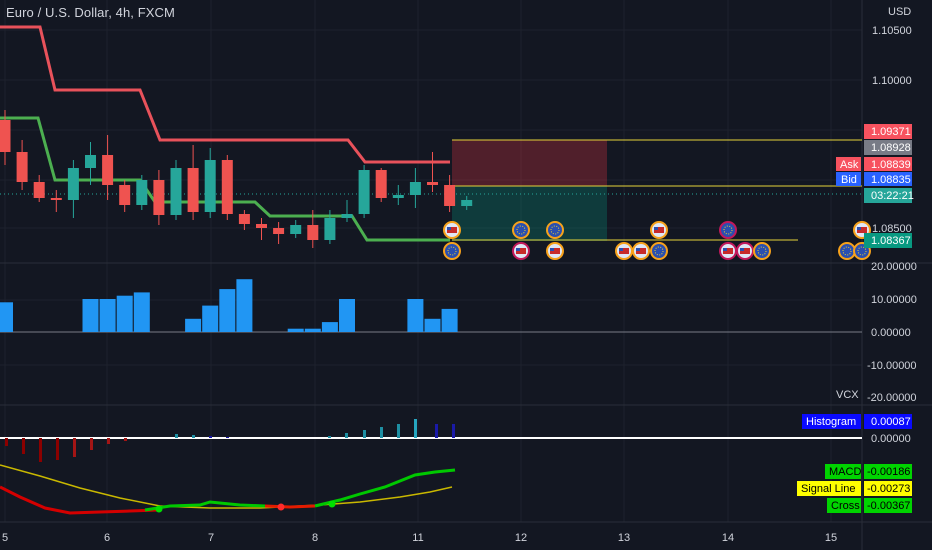 Image resolution: width=932 pixels, height=550 pixels. I want to click on ask-label: Ask, so click(849, 165).